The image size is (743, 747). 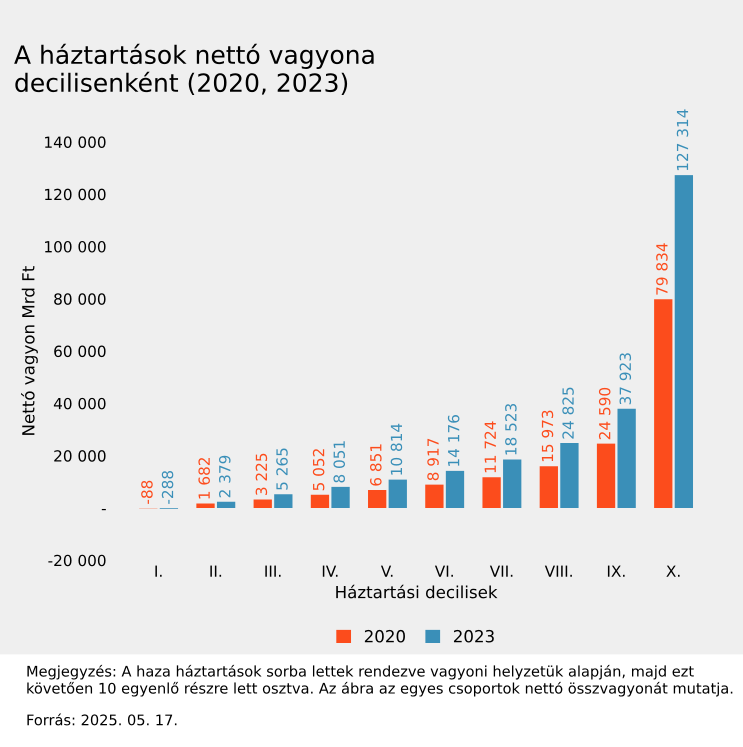 What do you see at coordinates (216, 571) in the screenshot?
I see `x-tick-label: II.` at bounding box center [216, 571].